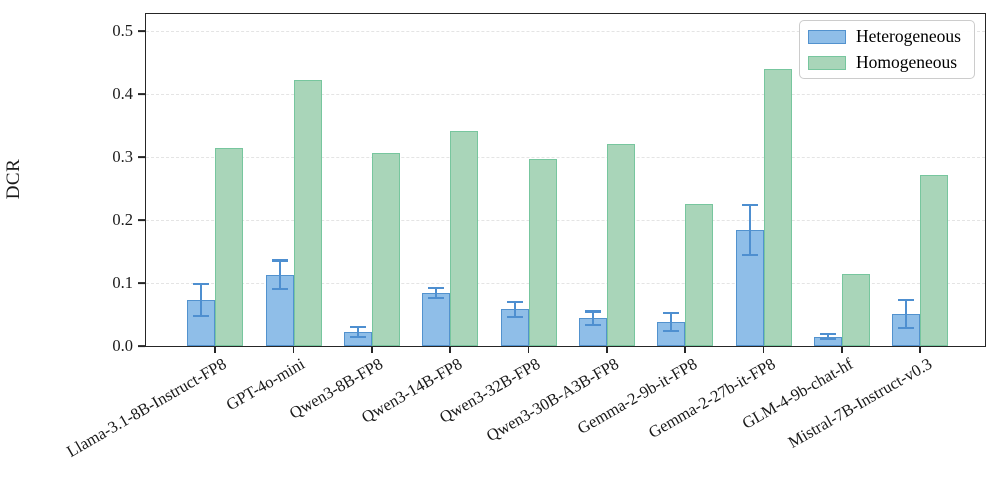 The image size is (997, 495). I want to click on legend-item-homogeneous: Homogeneous, so click(887, 62).